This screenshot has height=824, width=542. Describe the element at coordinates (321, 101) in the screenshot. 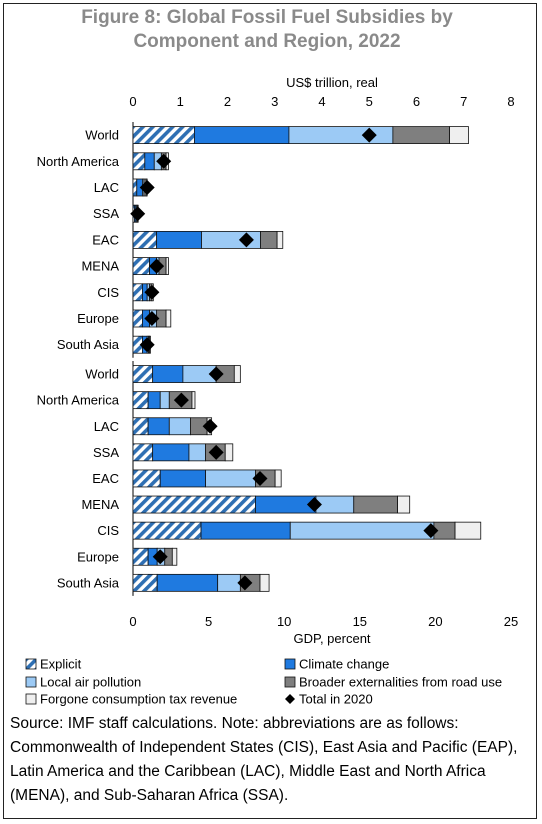

I see `x-tick-label: 4` at that location.